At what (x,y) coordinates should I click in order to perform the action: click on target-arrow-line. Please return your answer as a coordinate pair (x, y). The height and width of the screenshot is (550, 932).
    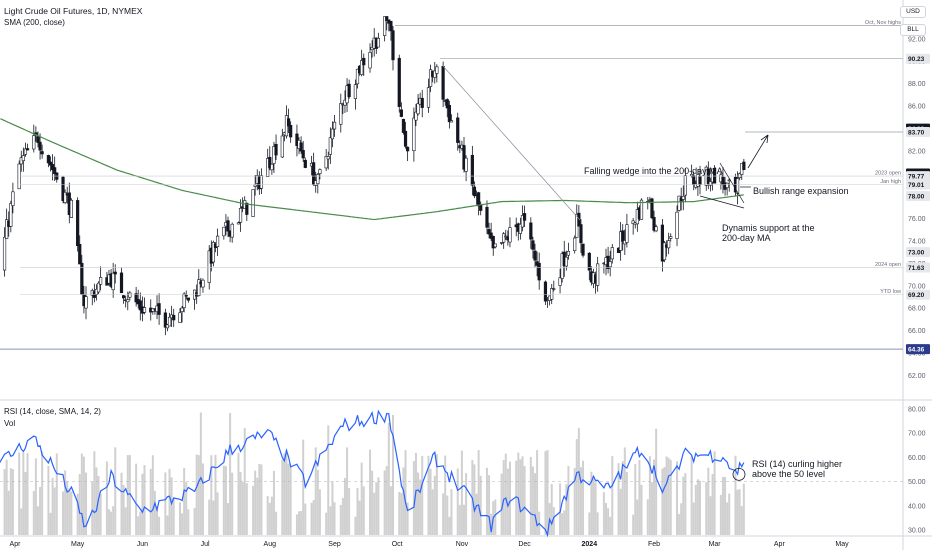
    Looking at the image, I should click on (758, 151).